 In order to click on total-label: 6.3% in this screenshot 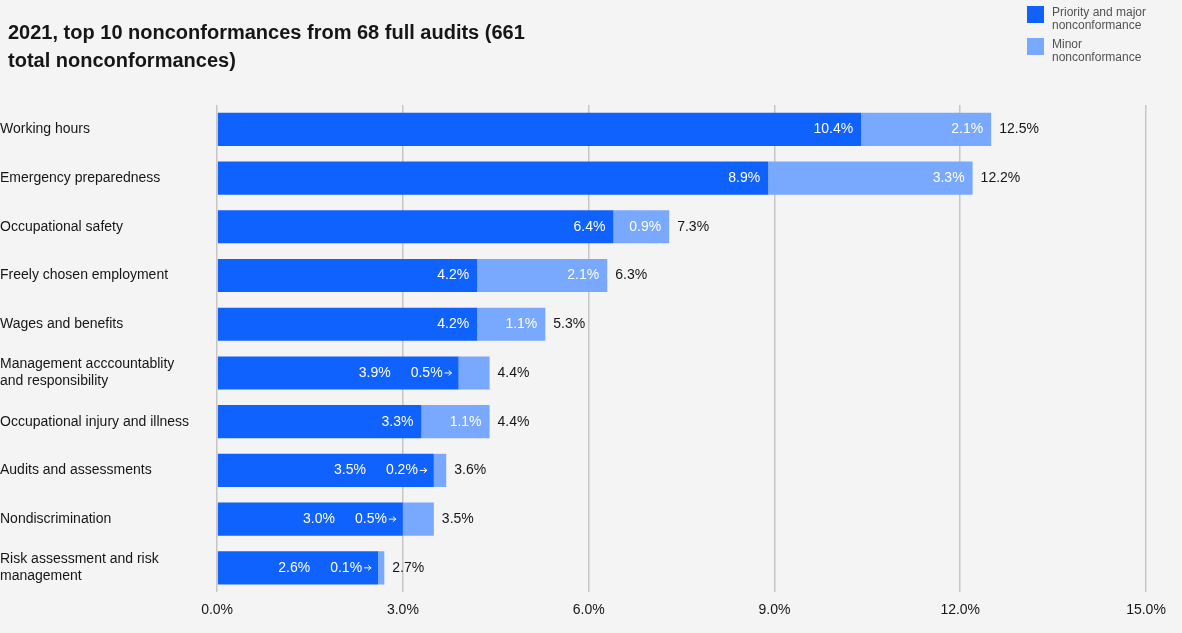, I will do `click(631, 274)`.